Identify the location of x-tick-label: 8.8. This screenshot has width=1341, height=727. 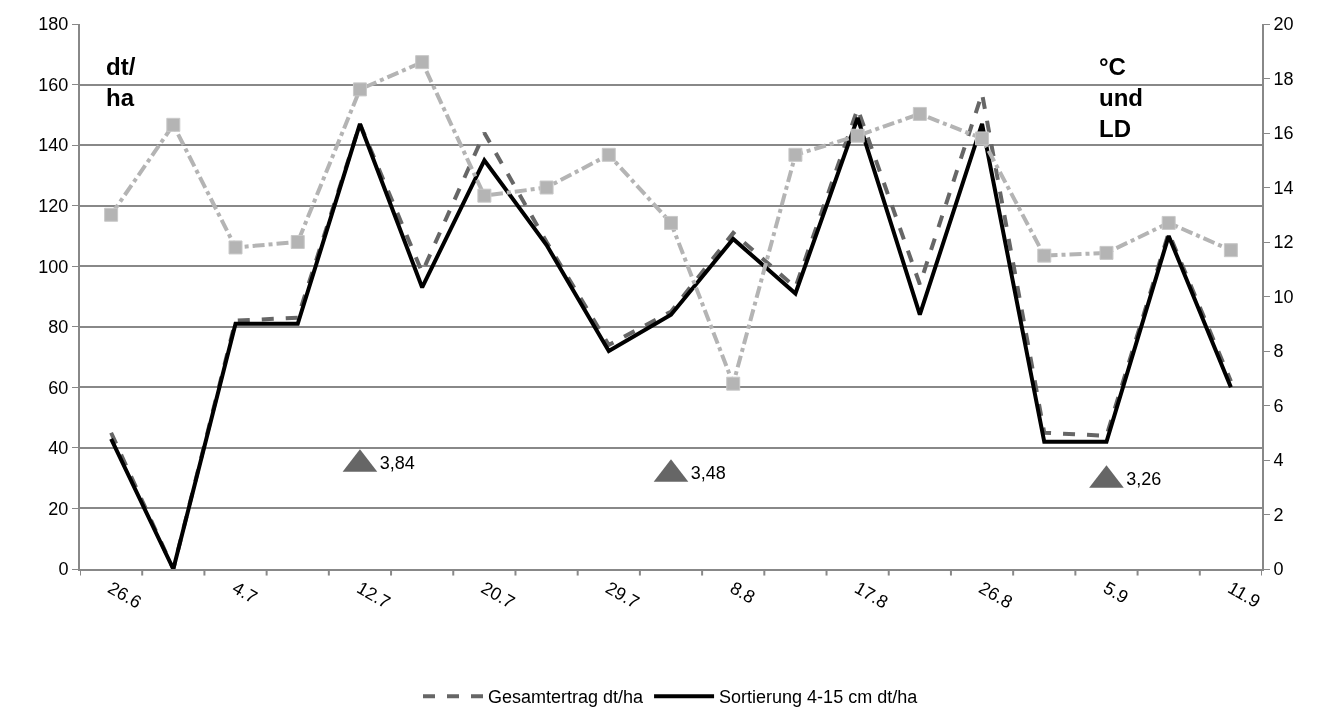
(742, 592).